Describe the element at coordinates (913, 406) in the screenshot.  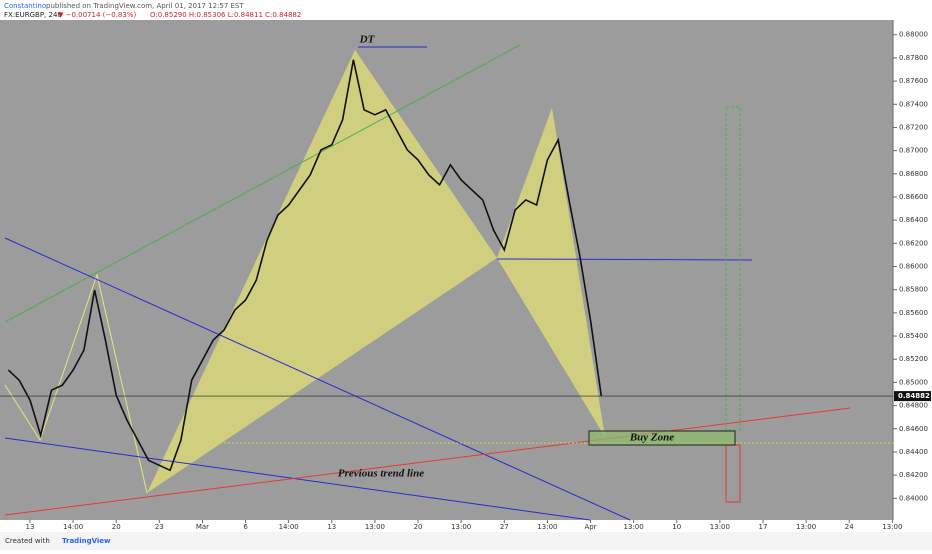
I see `y-tick-label: 0.84800` at that location.